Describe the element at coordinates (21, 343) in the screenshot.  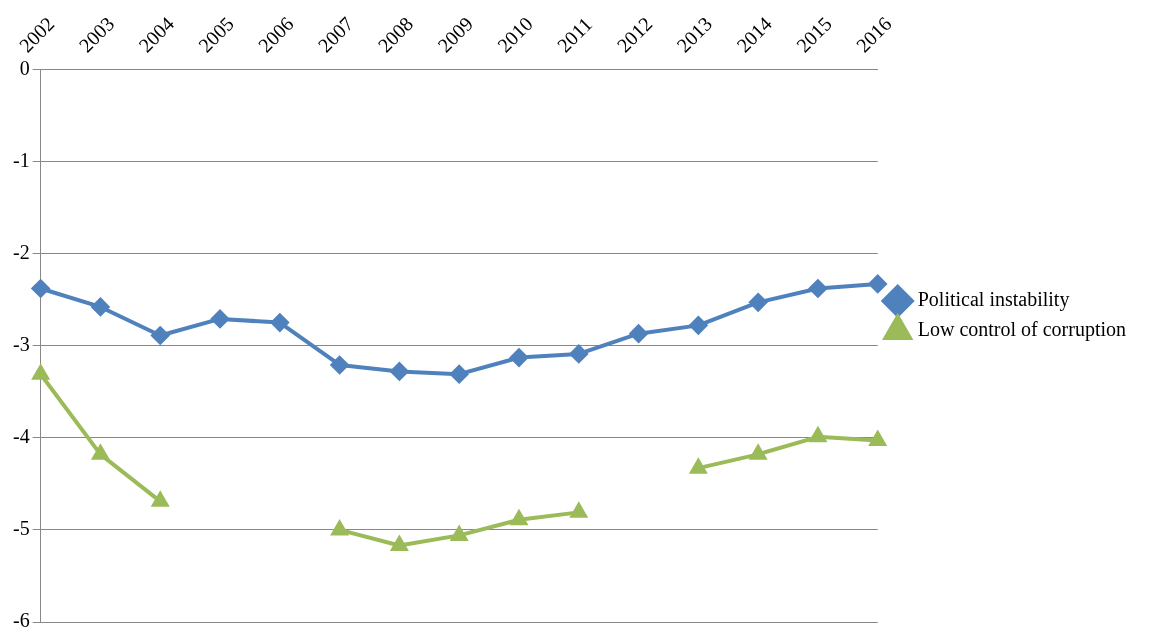
I see `y-tick-label: -3` at that location.